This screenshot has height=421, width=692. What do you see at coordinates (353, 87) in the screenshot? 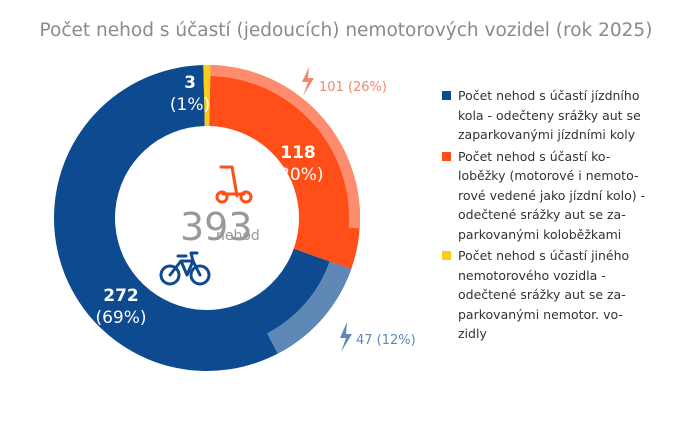
I see `subslice-label-scooter: 101 (26%)` at bounding box center [353, 87].